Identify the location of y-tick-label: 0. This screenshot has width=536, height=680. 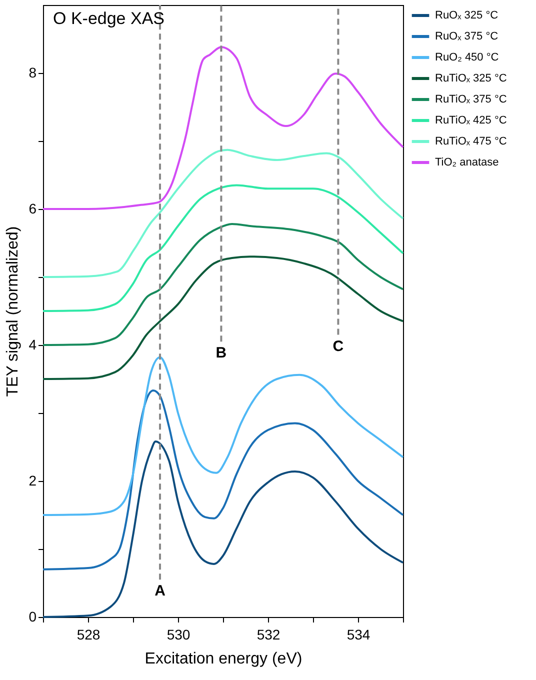
(32, 616).